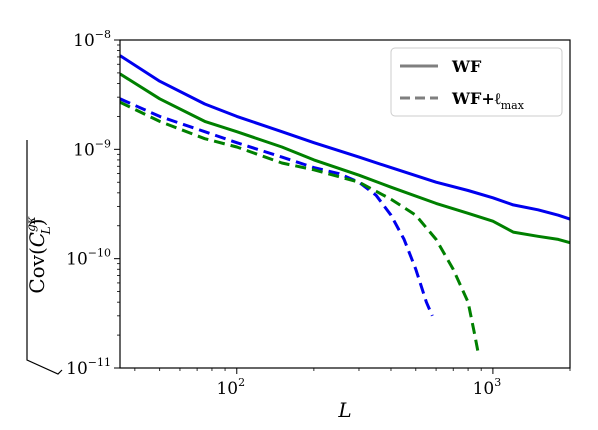 Image resolution: width=598 pixels, height=430 pixels. Describe the element at coordinates (476, 98) in the screenshot. I see `legend-label-wf-lmax-main: WF+ℓ` at that location.